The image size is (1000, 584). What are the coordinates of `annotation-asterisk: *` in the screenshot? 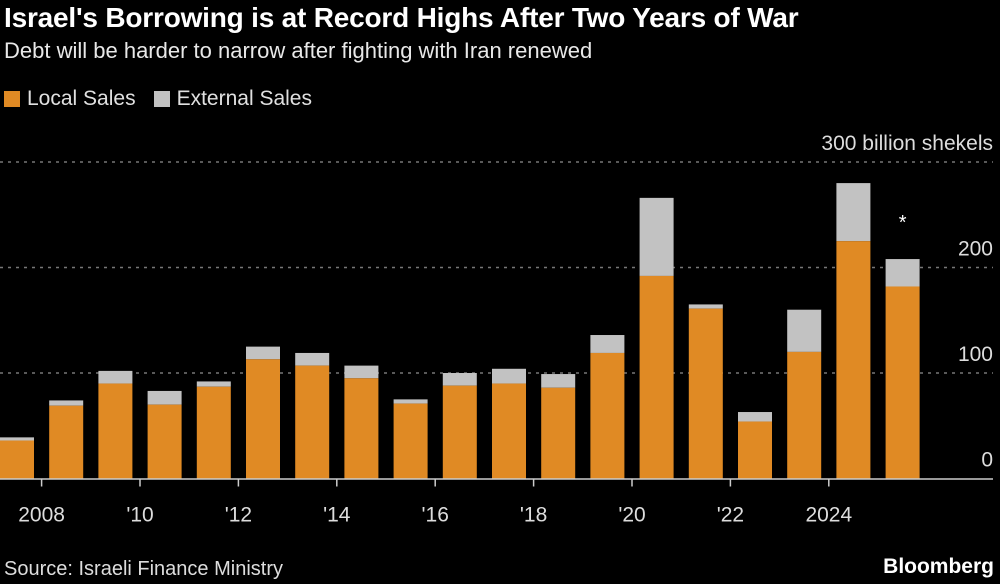 It's located at (903, 223).